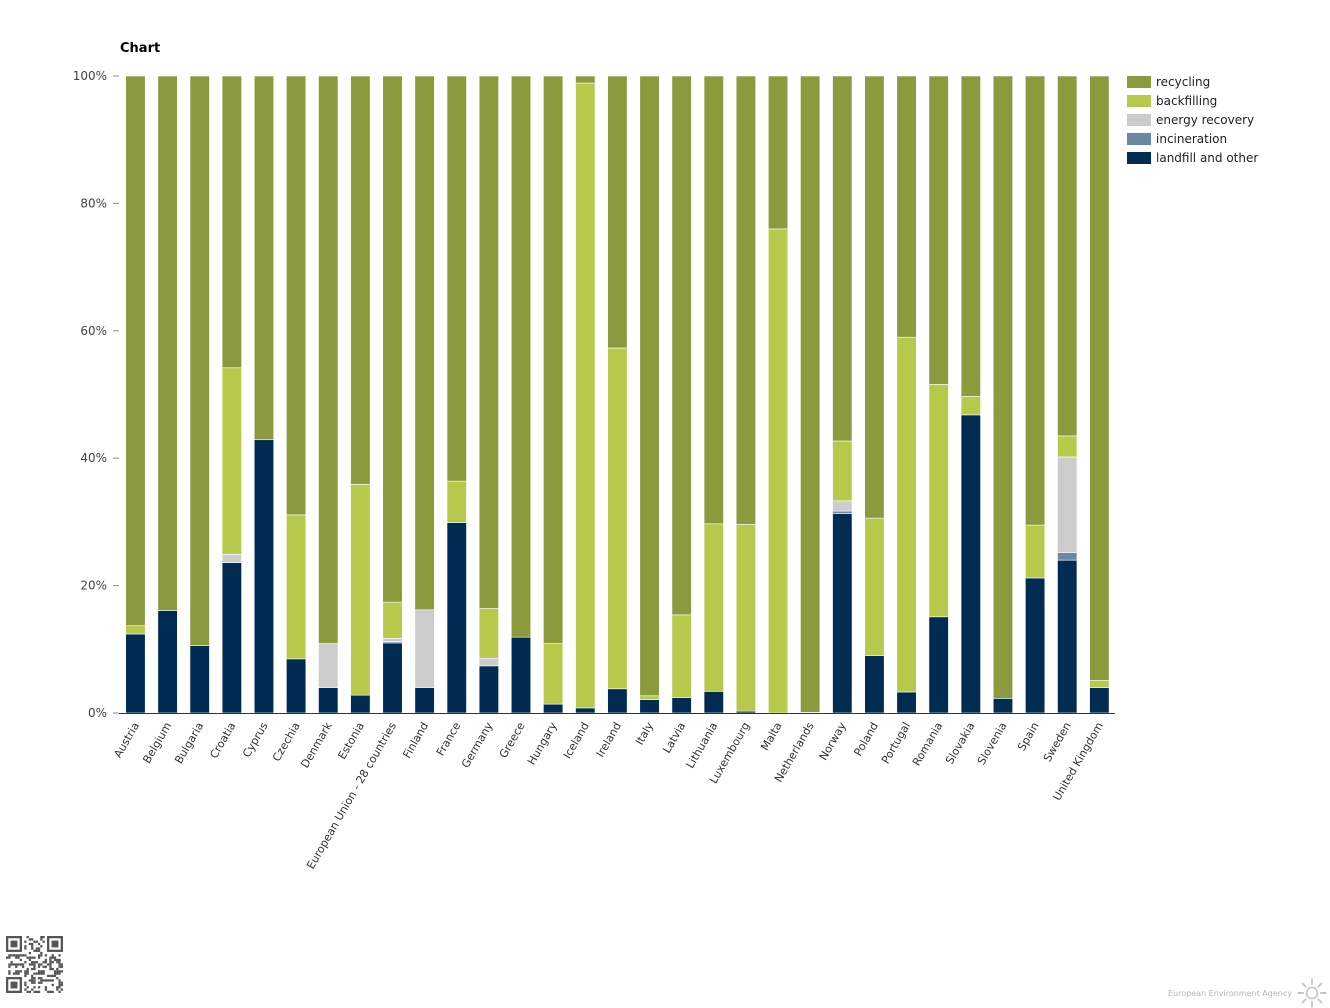 This screenshot has height=1008, width=1330. I want to click on x-tick-label-norway: Norway, so click(833, 741).